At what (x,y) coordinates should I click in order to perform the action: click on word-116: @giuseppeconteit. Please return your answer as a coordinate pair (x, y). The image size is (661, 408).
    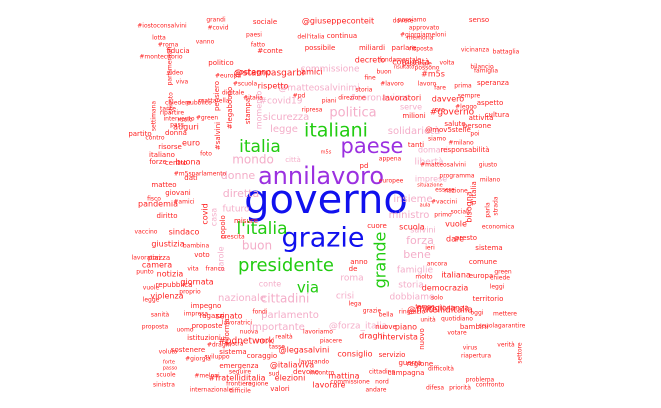
    Looking at the image, I should click on (338, 21).